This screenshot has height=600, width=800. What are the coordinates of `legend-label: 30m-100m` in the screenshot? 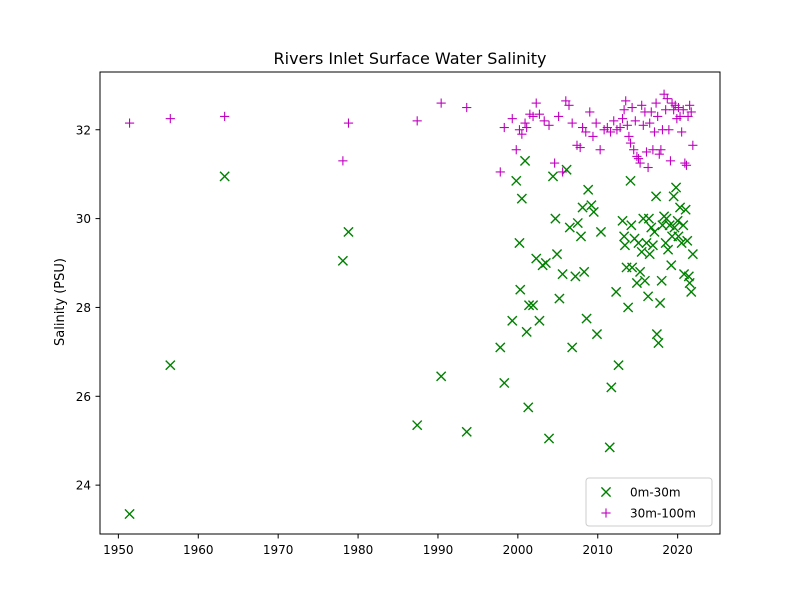 It's located at (663, 514).